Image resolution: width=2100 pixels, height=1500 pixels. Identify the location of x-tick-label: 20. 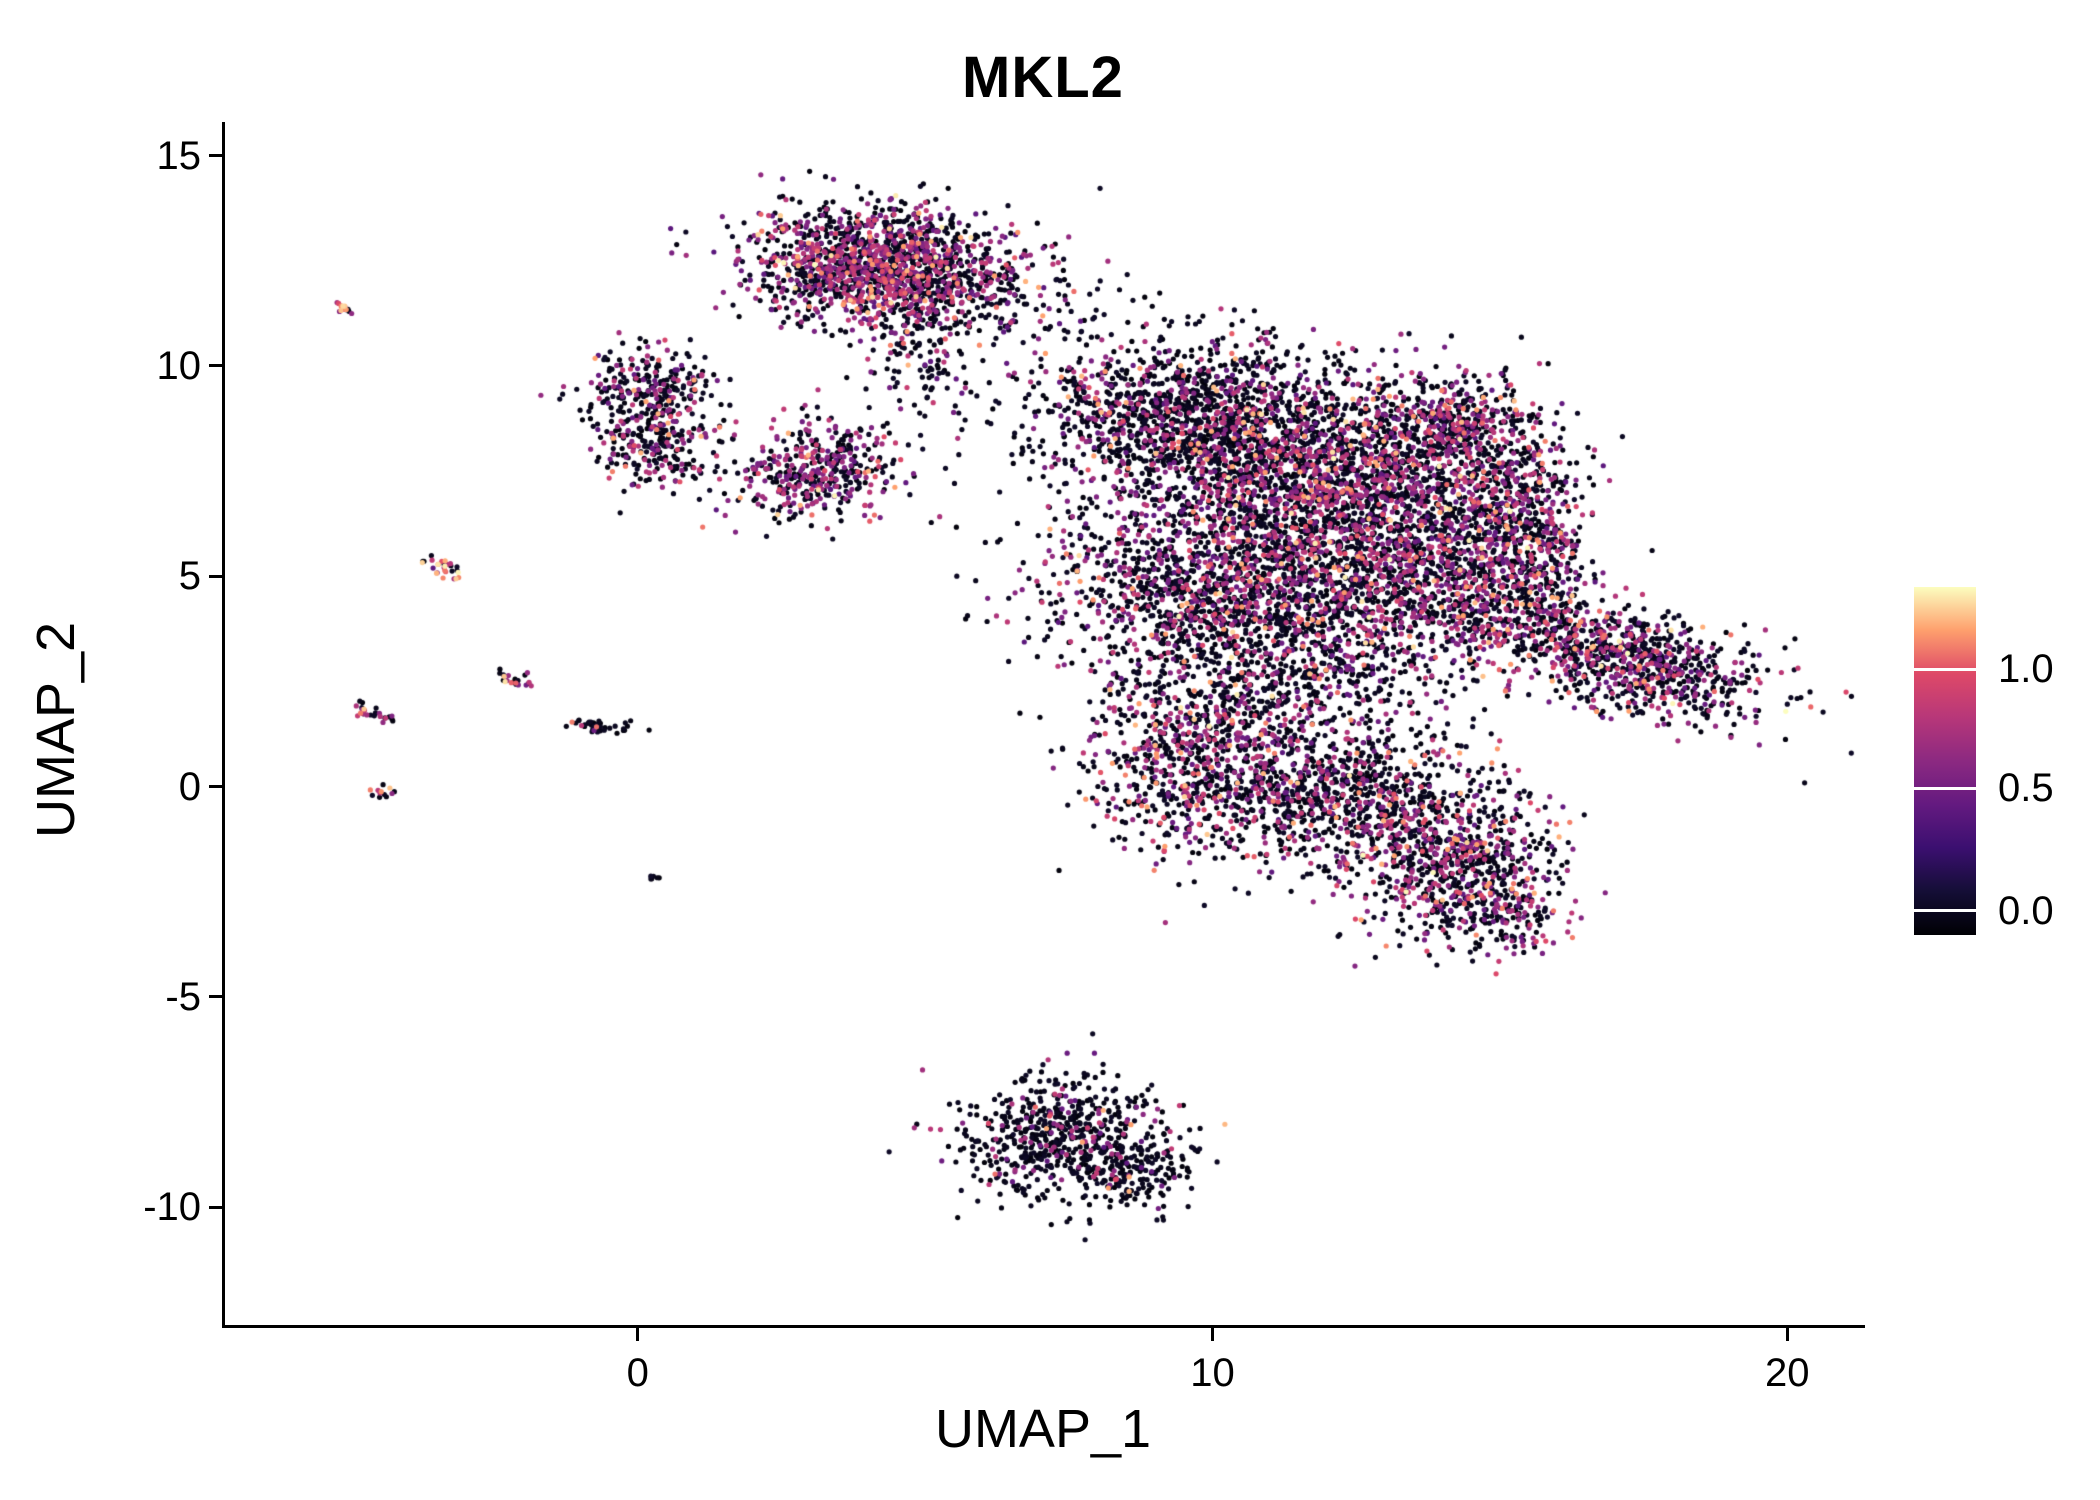
(1787, 1373).